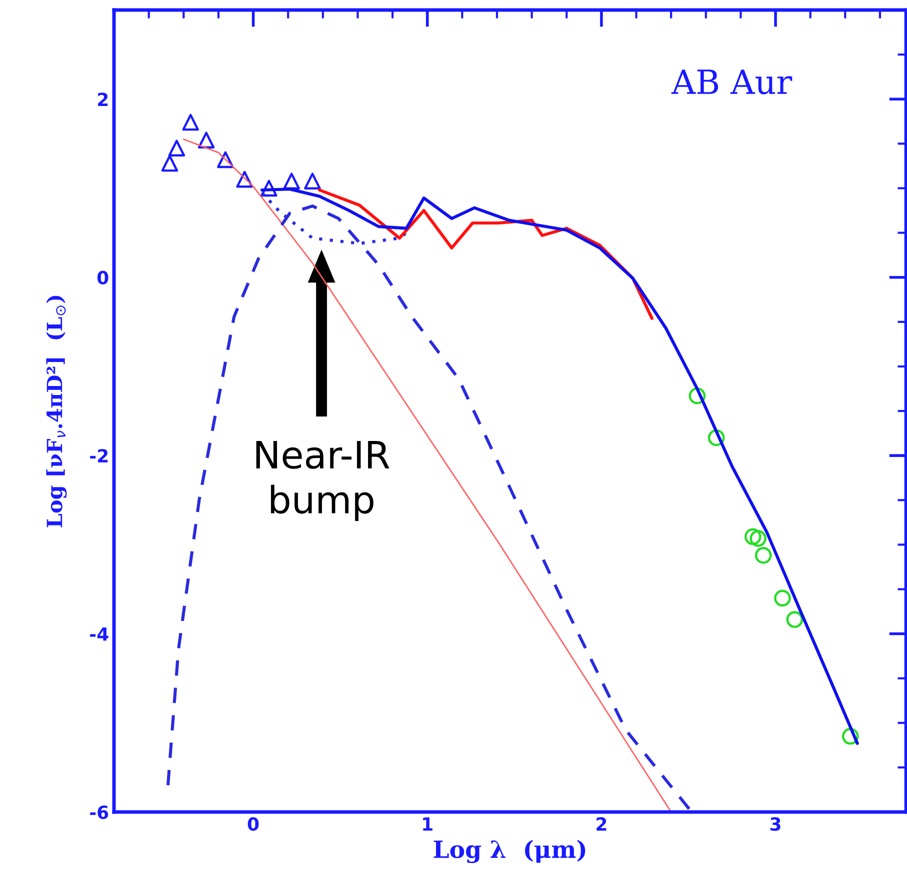 This screenshot has height=896, width=907. What do you see at coordinates (99, 812) in the screenshot?
I see `y-tick-label: -6` at bounding box center [99, 812].